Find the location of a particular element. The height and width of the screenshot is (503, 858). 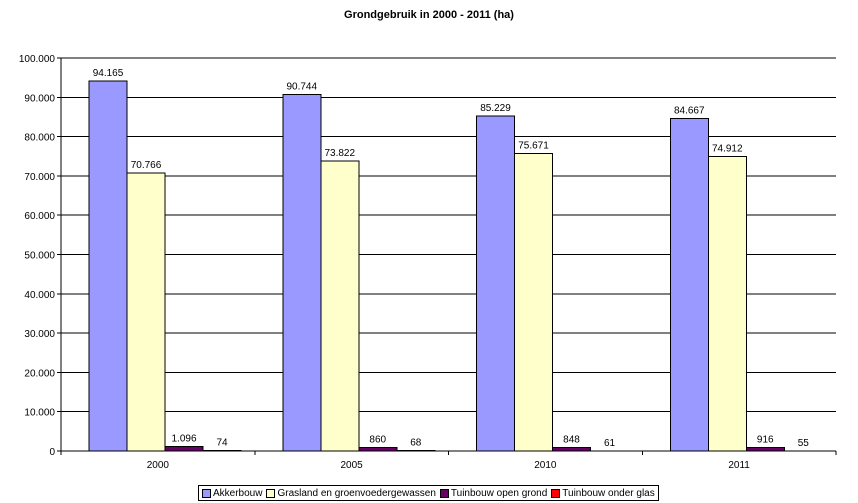

legend-label: Tuinbouw open grond is located at coordinates (499, 493).